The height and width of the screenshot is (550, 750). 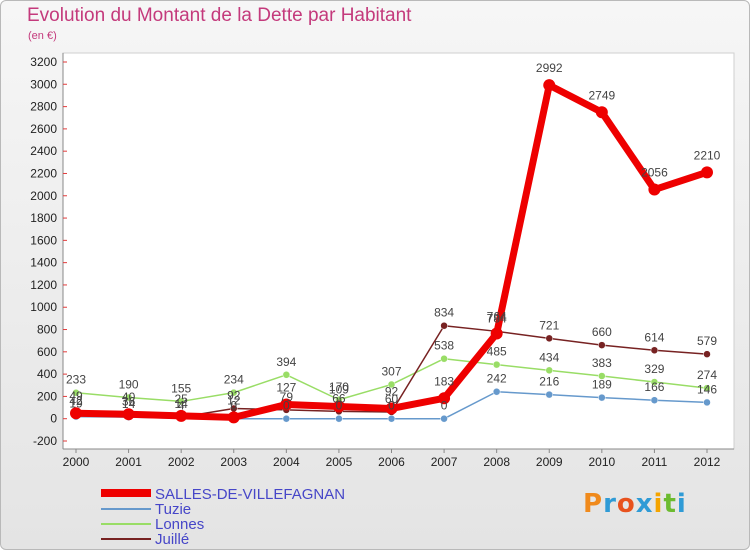 What do you see at coordinates (76, 401) in the screenshot?
I see `data-label: 42` at bounding box center [76, 401].